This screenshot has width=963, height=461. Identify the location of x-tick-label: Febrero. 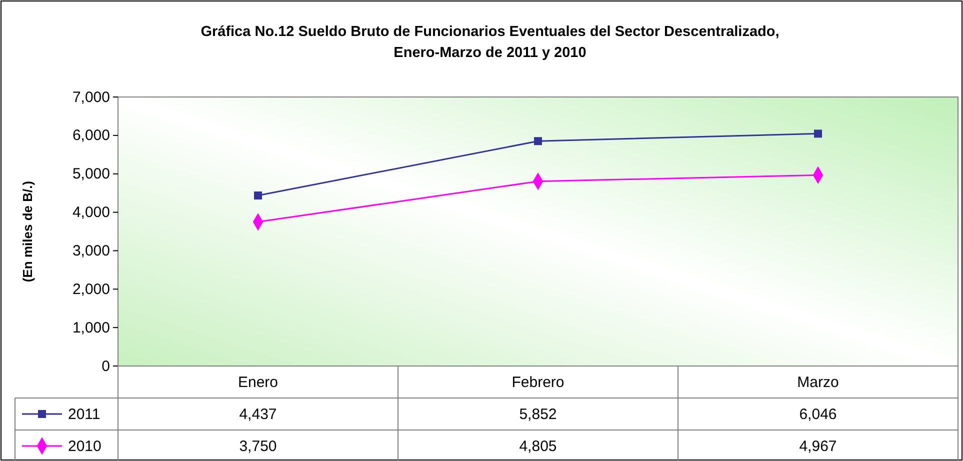
(538, 382).